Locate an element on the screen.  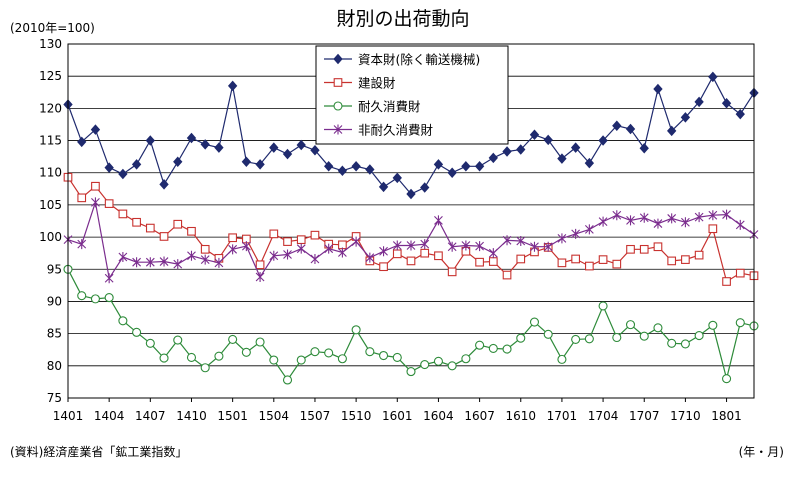
legend-box is located at coordinates (412, 95).